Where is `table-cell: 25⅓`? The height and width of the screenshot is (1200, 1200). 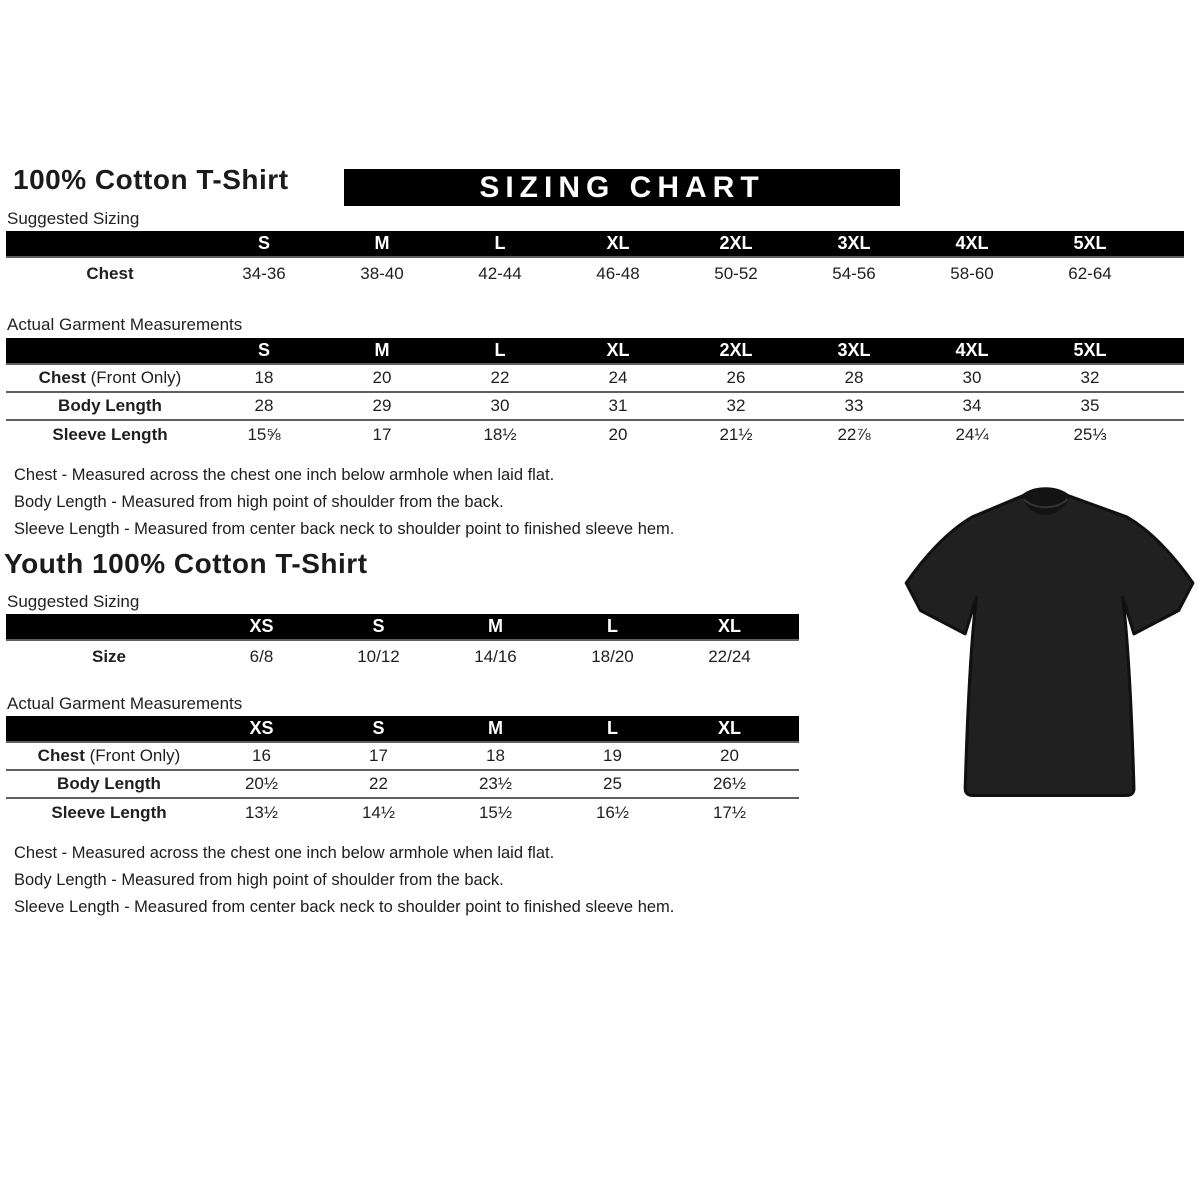
table-cell: 25⅓ is located at coordinates (1090, 434).